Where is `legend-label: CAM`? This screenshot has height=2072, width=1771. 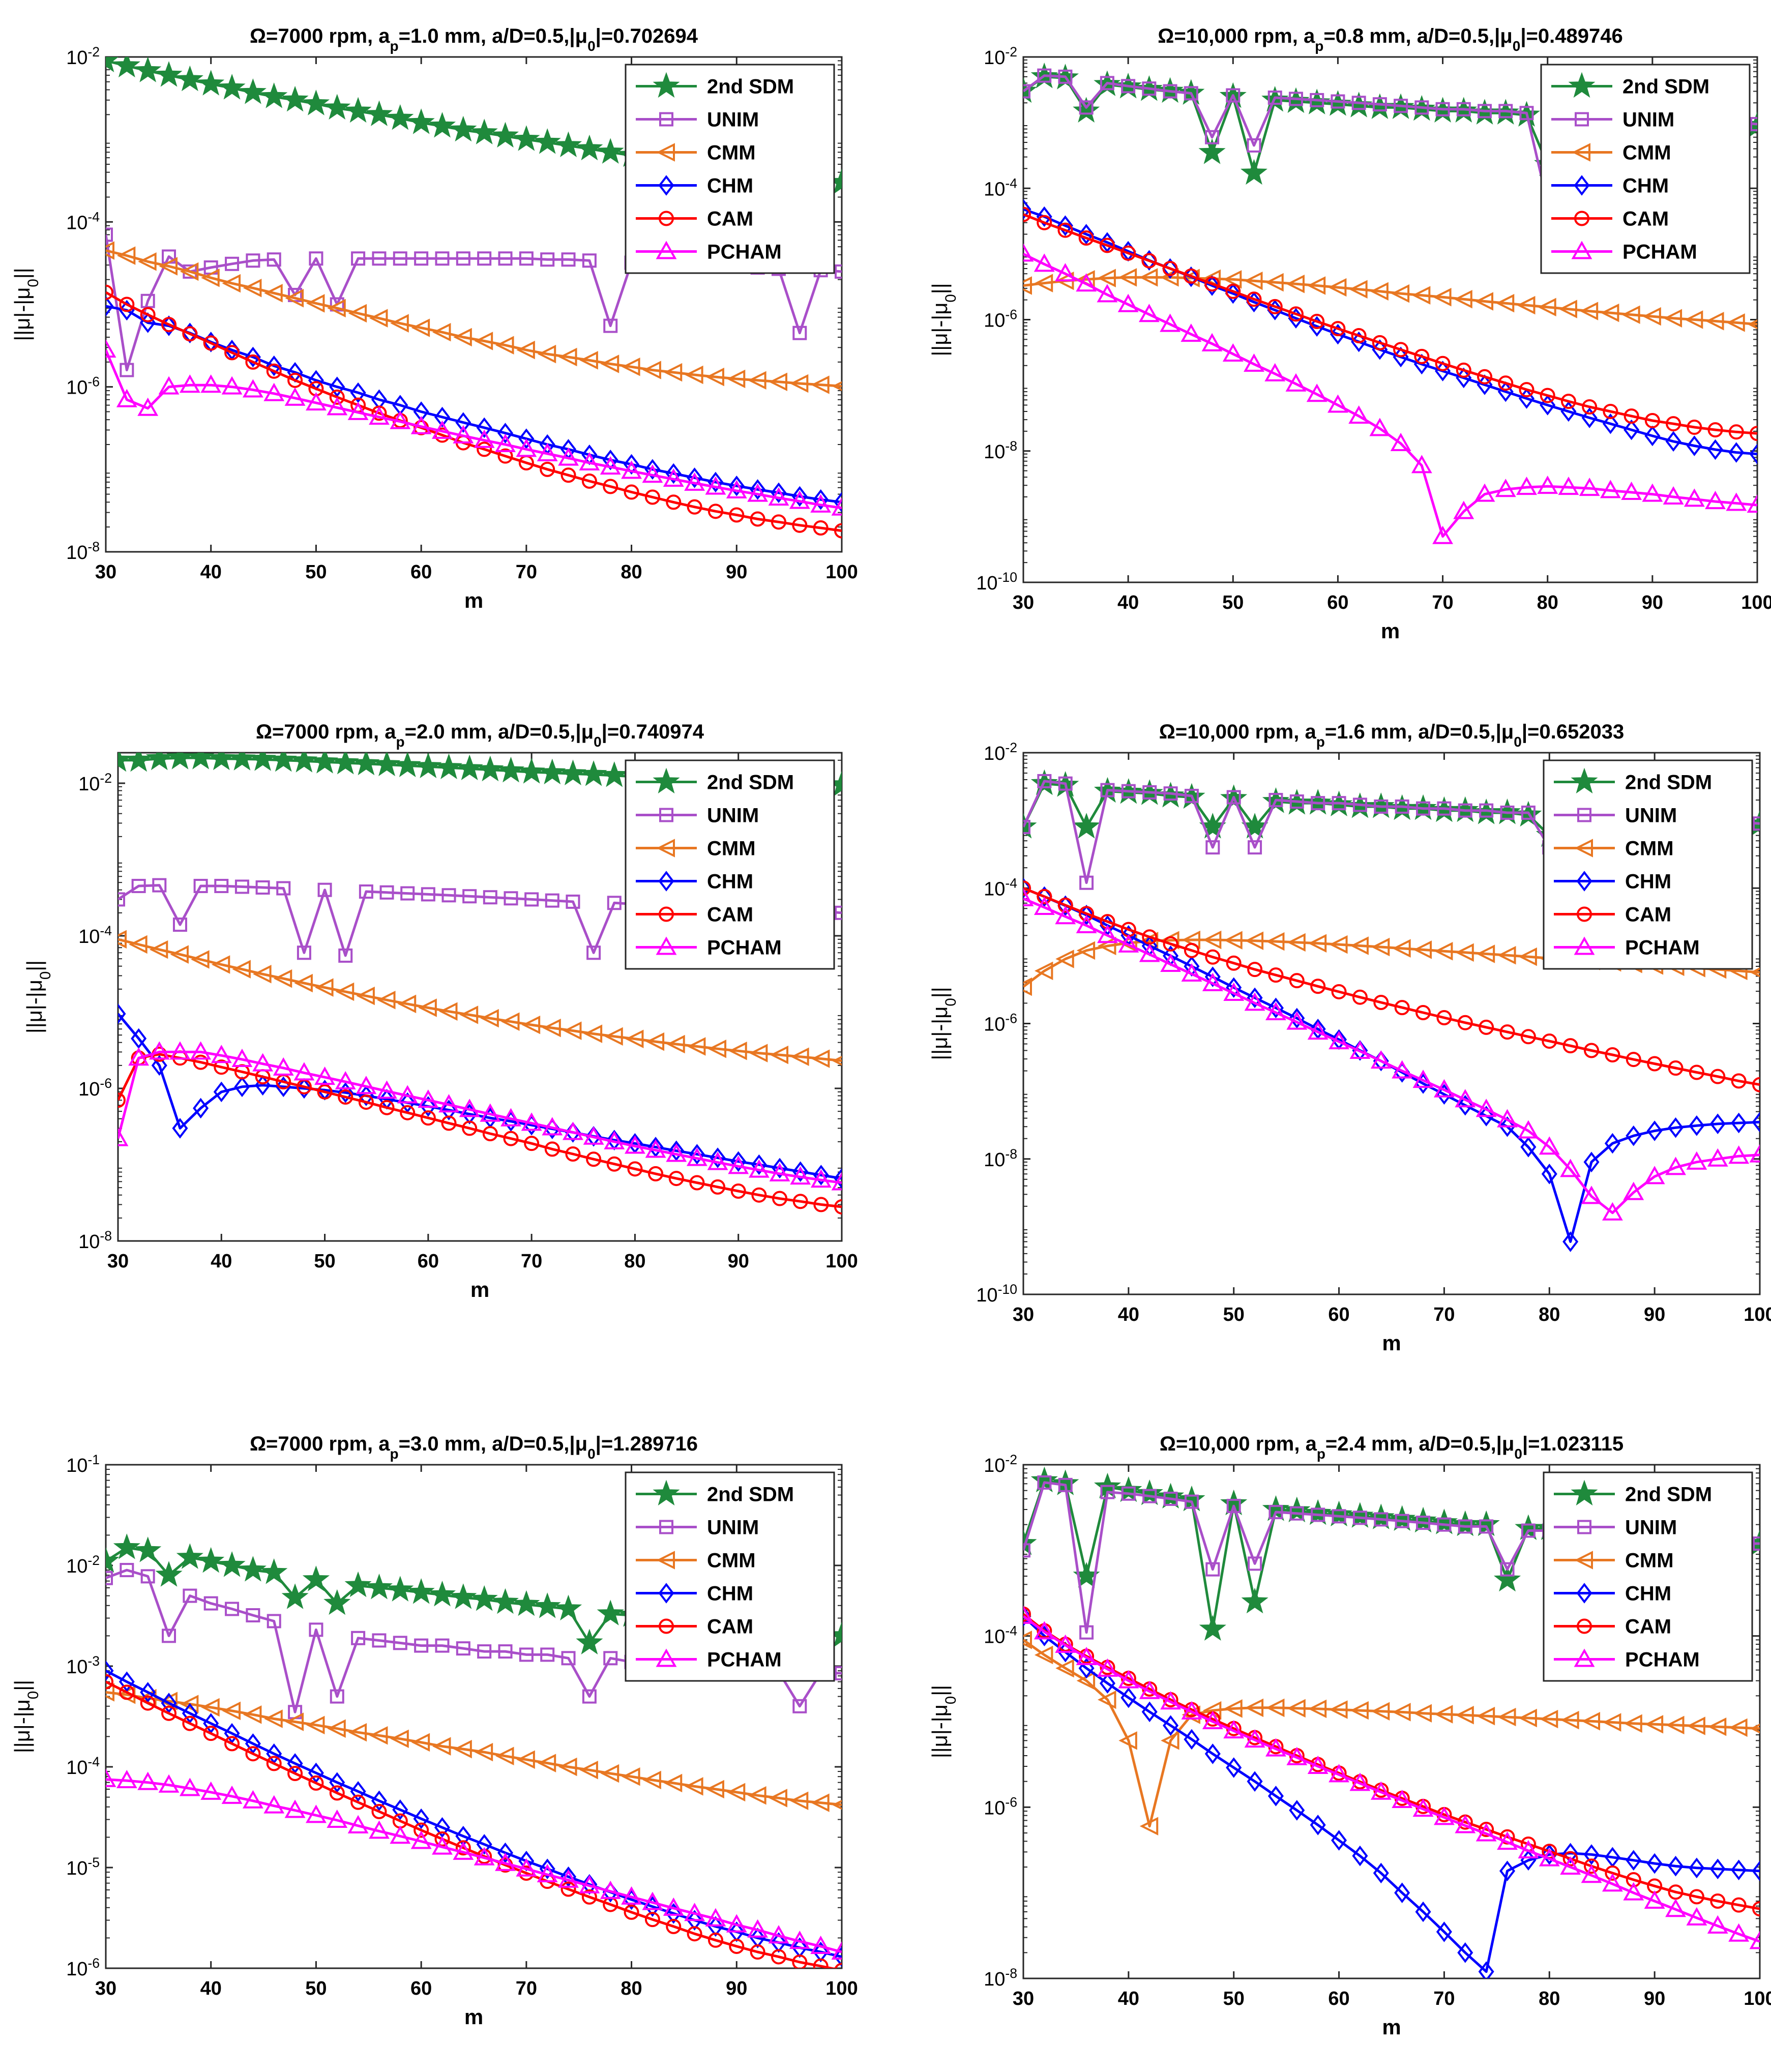 legend-label: CAM is located at coordinates (1648, 1627).